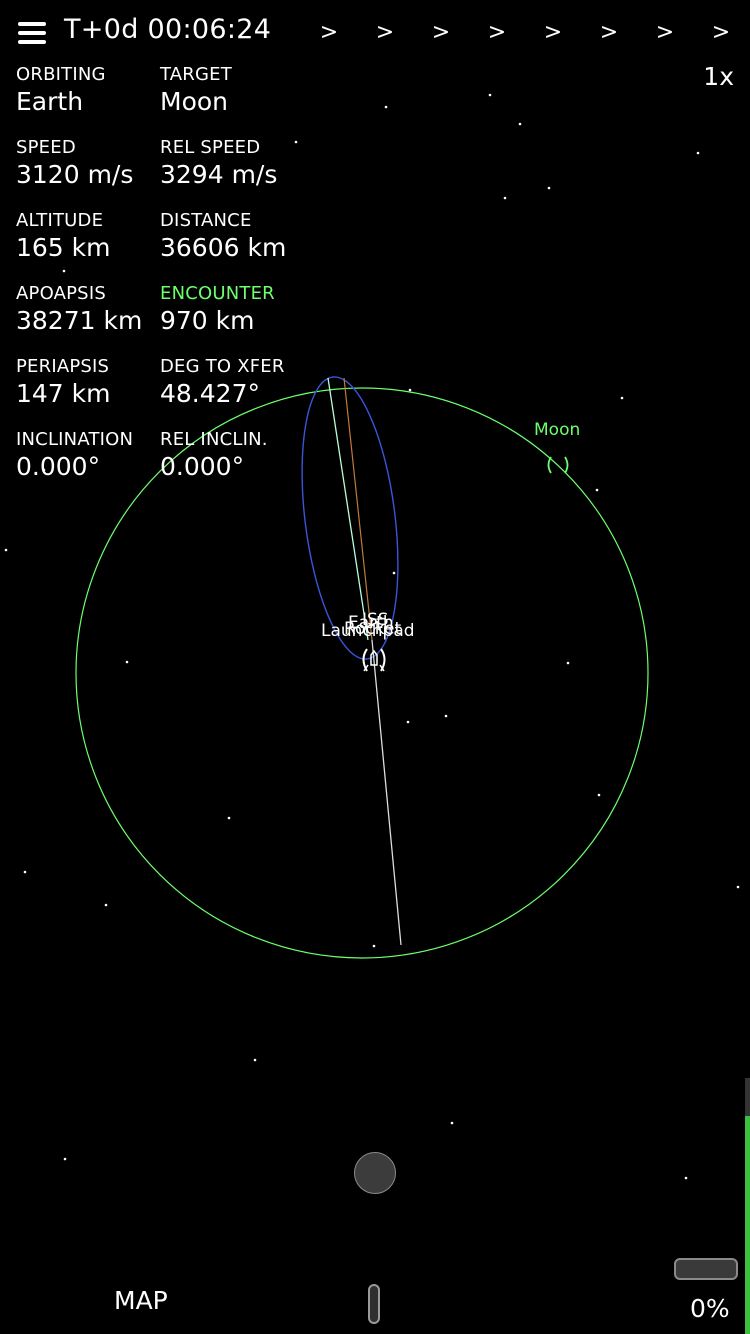 The image size is (750, 1334). What do you see at coordinates (75, 174) in the screenshot?
I see `stat-value: 3120 m/s` at bounding box center [75, 174].